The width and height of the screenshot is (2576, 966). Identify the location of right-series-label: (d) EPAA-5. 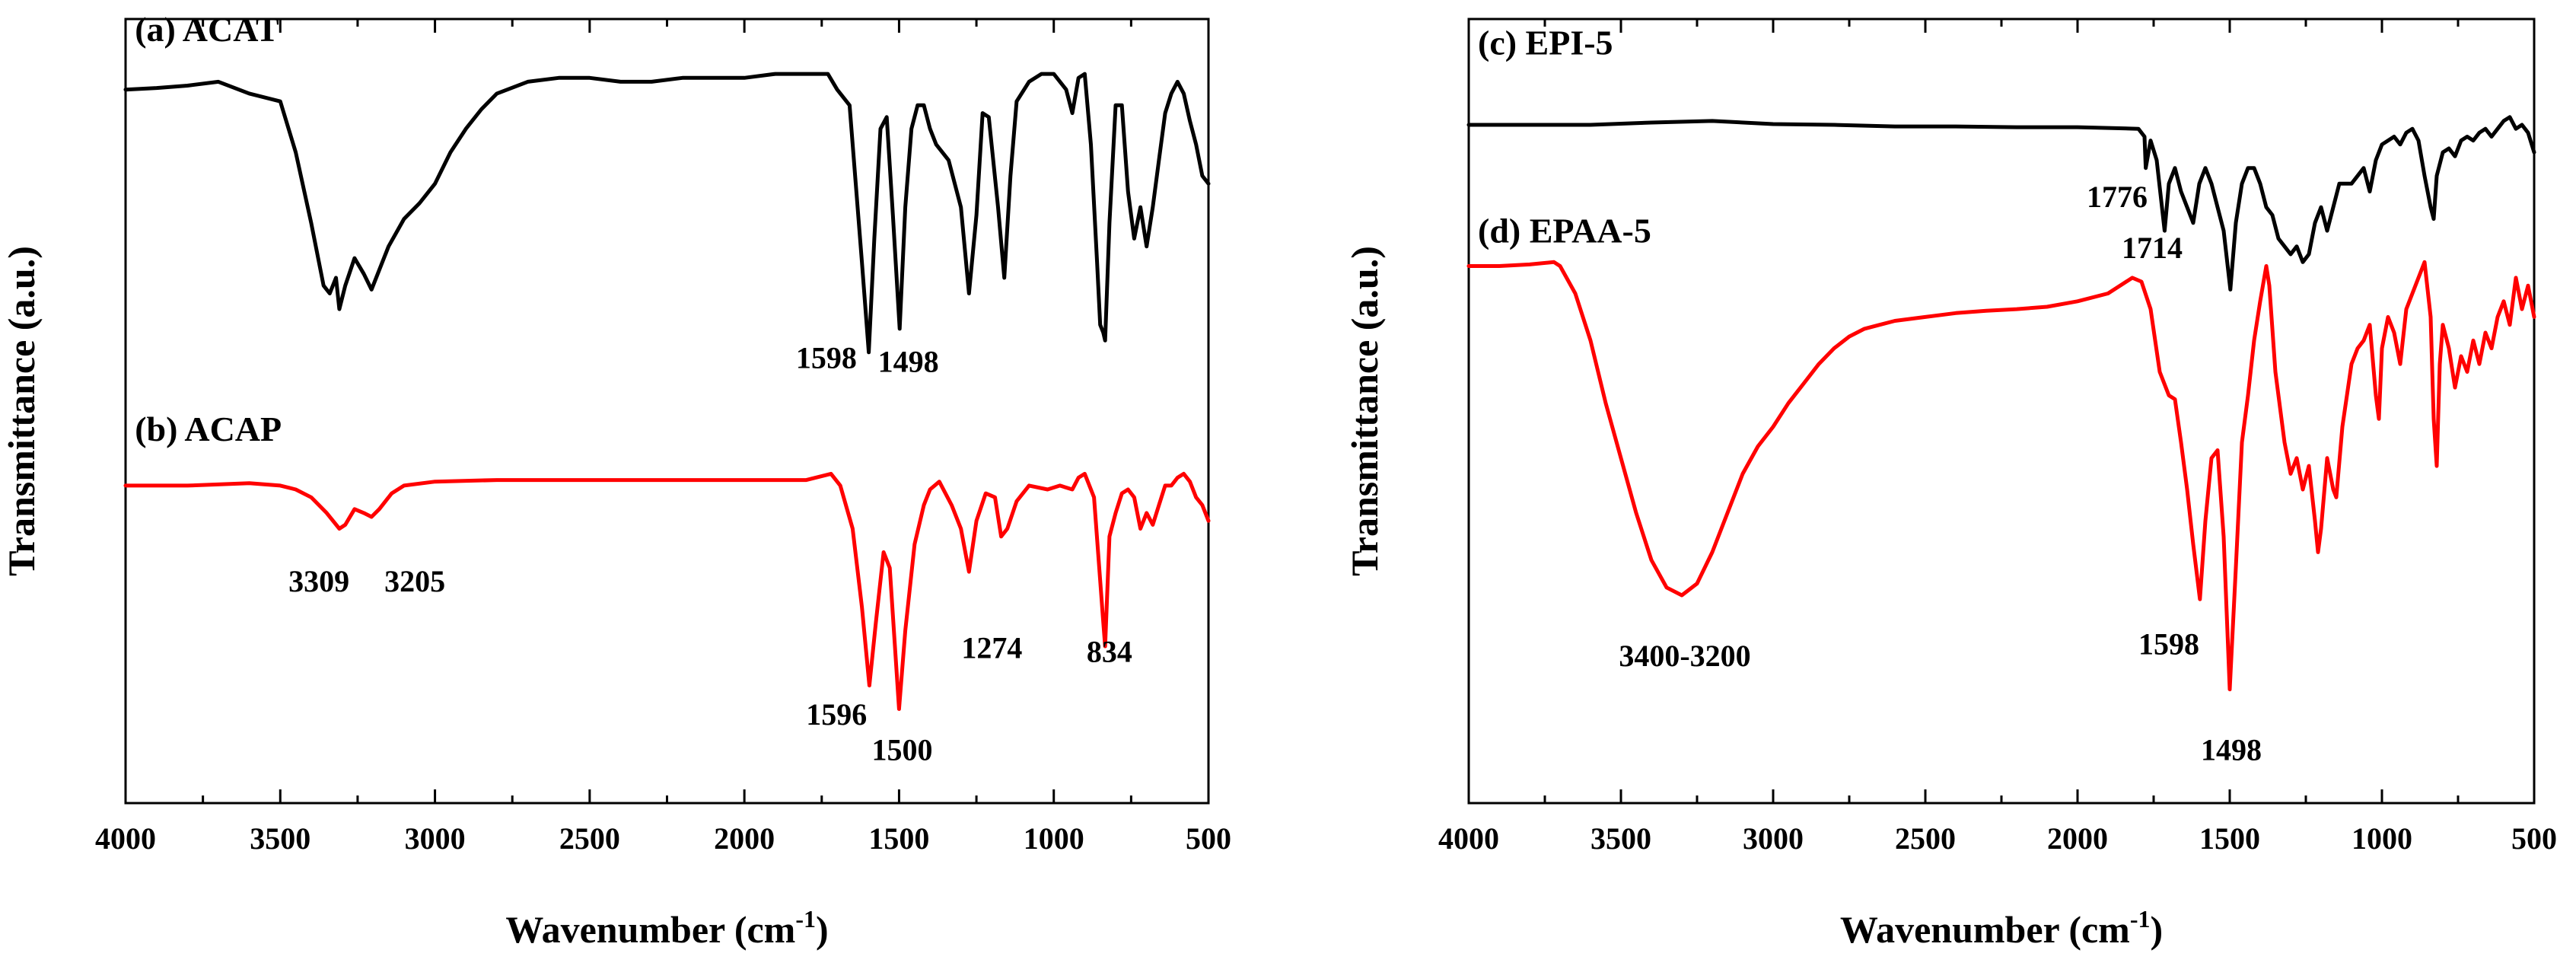
(1564, 231).